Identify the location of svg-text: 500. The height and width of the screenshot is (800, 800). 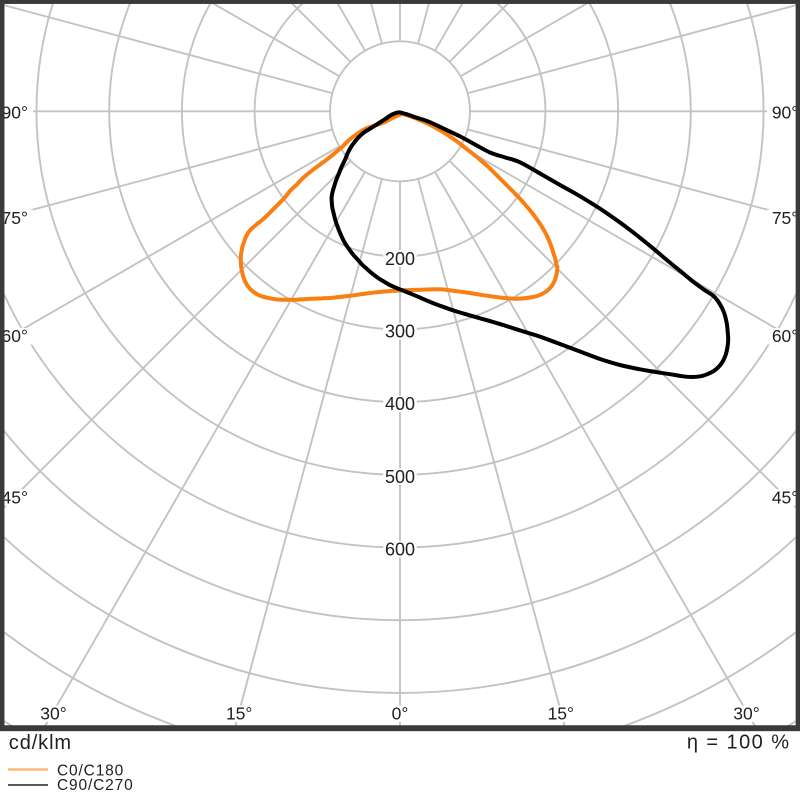
(400, 477).